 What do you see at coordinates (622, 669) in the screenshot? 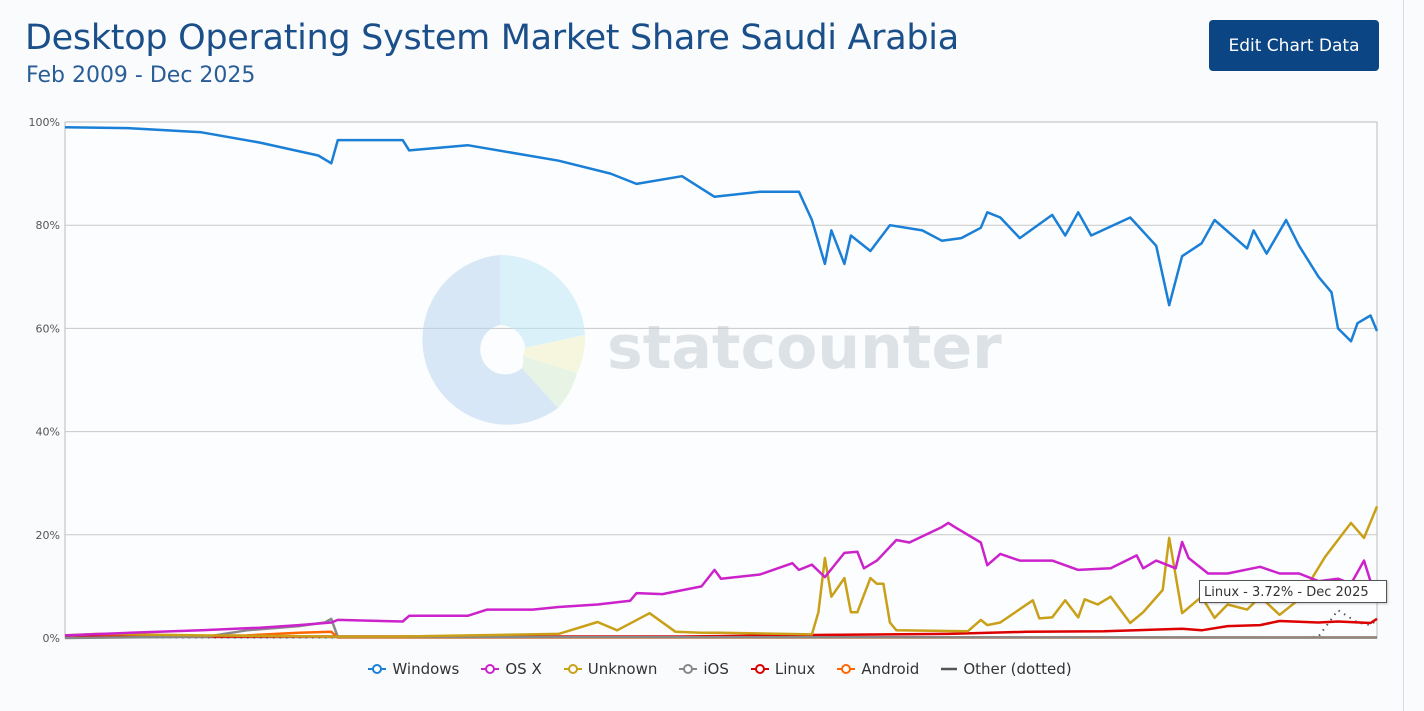
I see `legend-label: Unknown` at bounding box center [622, 669].